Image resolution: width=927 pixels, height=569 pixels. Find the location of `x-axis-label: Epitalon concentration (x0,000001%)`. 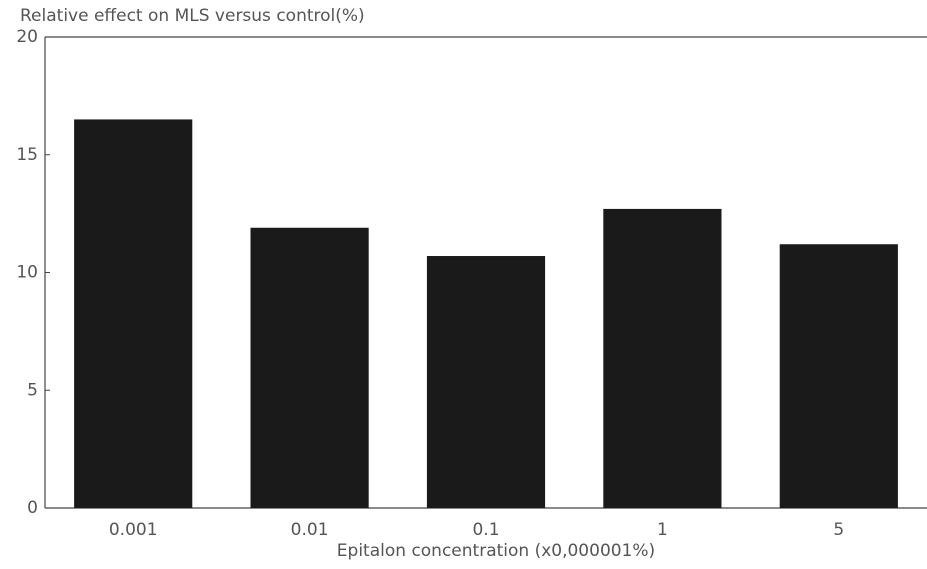

x-axis-label: Epitalon concentration (x0,000001%) is located at coordinates (496, 551).